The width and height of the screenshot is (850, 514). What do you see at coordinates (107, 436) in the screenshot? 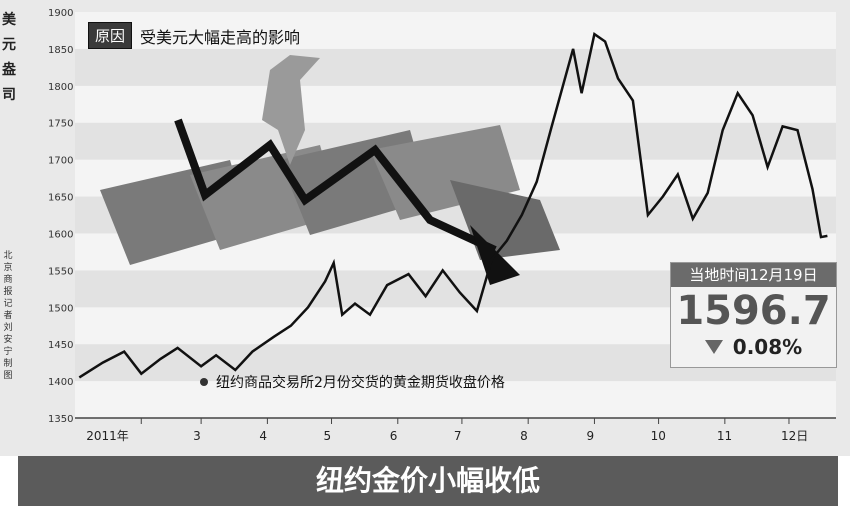
I see `x-tick-label: 2011年` at bounding box center [107, 436].